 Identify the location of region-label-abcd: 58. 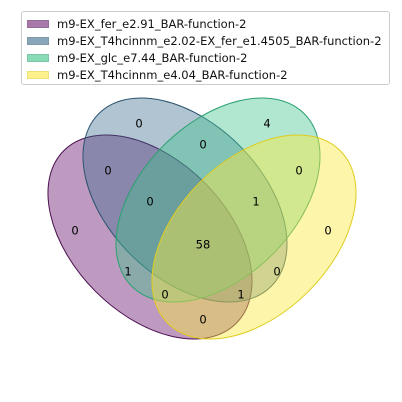
(203, 245).